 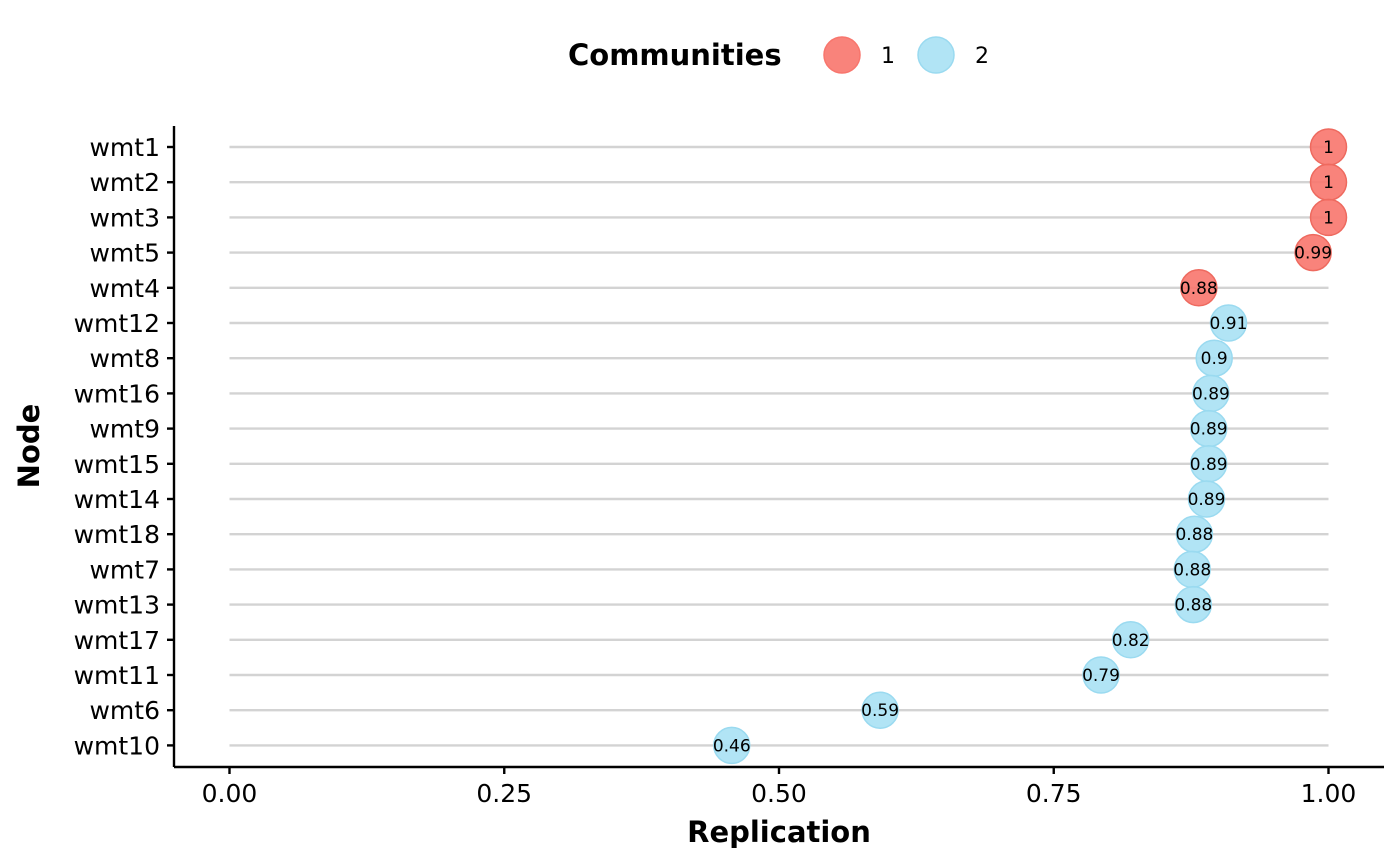 I want to click on value-label-wmt5: 0.99, so click(x=1313, y=254).